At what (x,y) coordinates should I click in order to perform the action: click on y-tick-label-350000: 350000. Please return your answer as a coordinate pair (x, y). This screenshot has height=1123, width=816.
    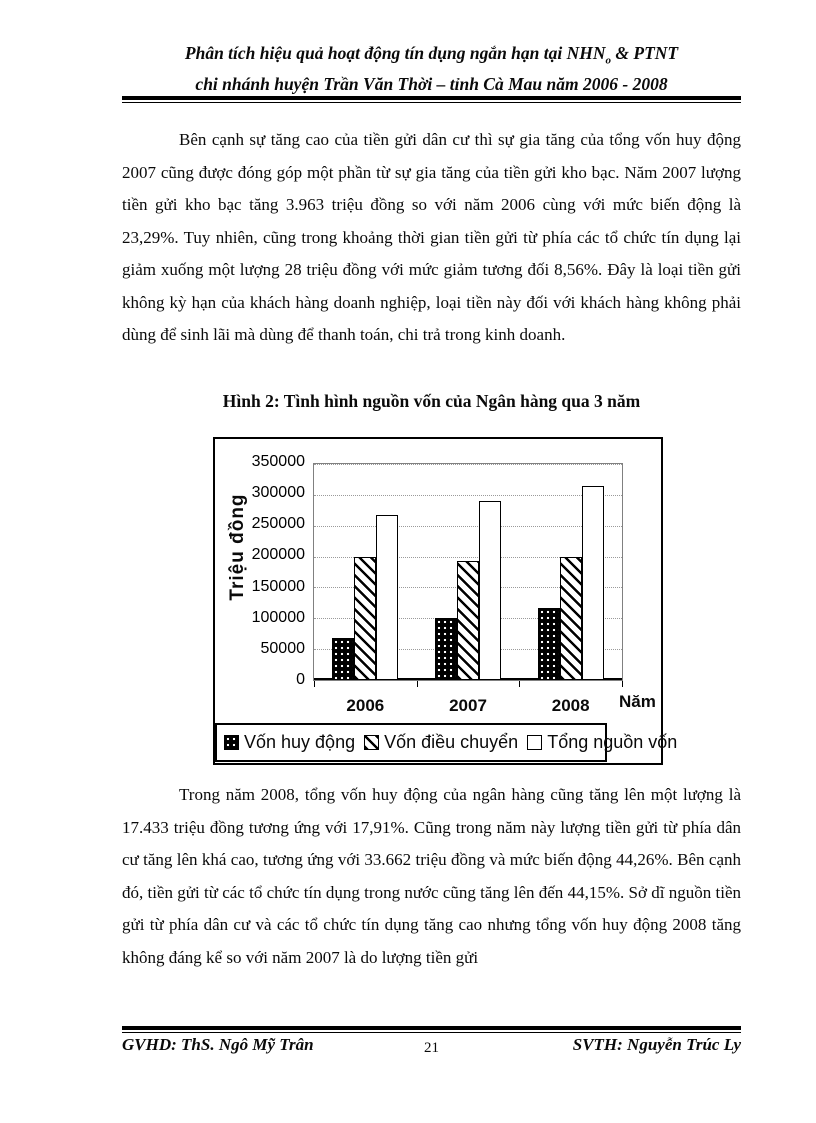
    Looking at the image, I should click on (278, 461).